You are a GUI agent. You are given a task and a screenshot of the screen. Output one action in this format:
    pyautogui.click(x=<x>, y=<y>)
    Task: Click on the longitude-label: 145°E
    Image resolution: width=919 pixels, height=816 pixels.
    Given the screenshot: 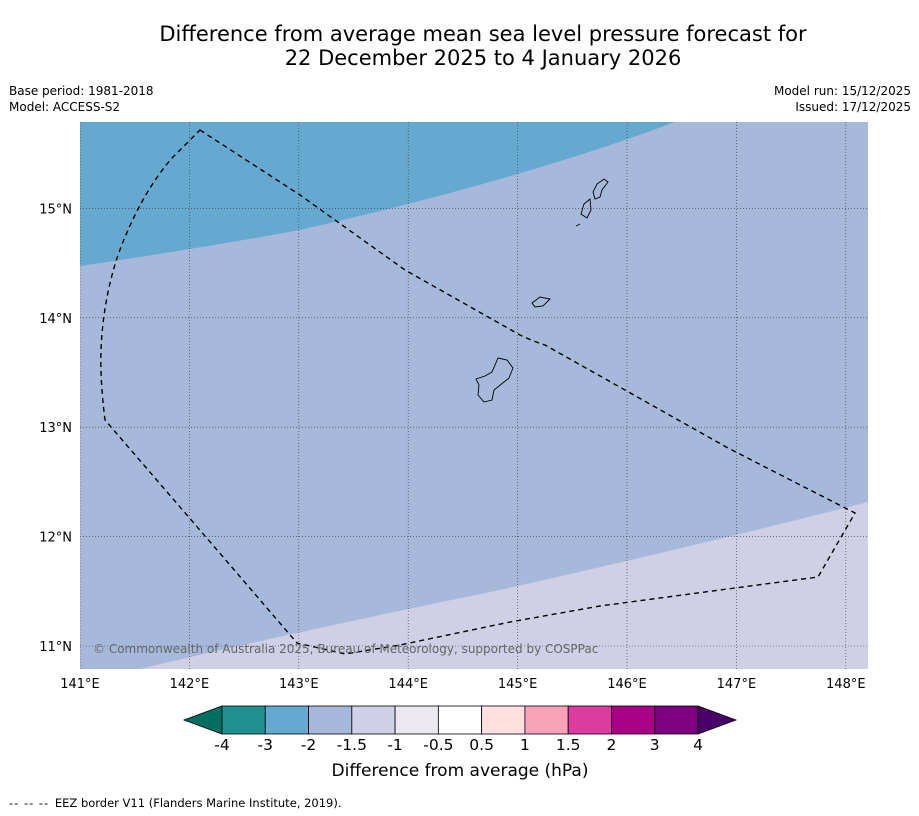 What is the action you would take?
    pyautogui.click(x=518, y=684)
    